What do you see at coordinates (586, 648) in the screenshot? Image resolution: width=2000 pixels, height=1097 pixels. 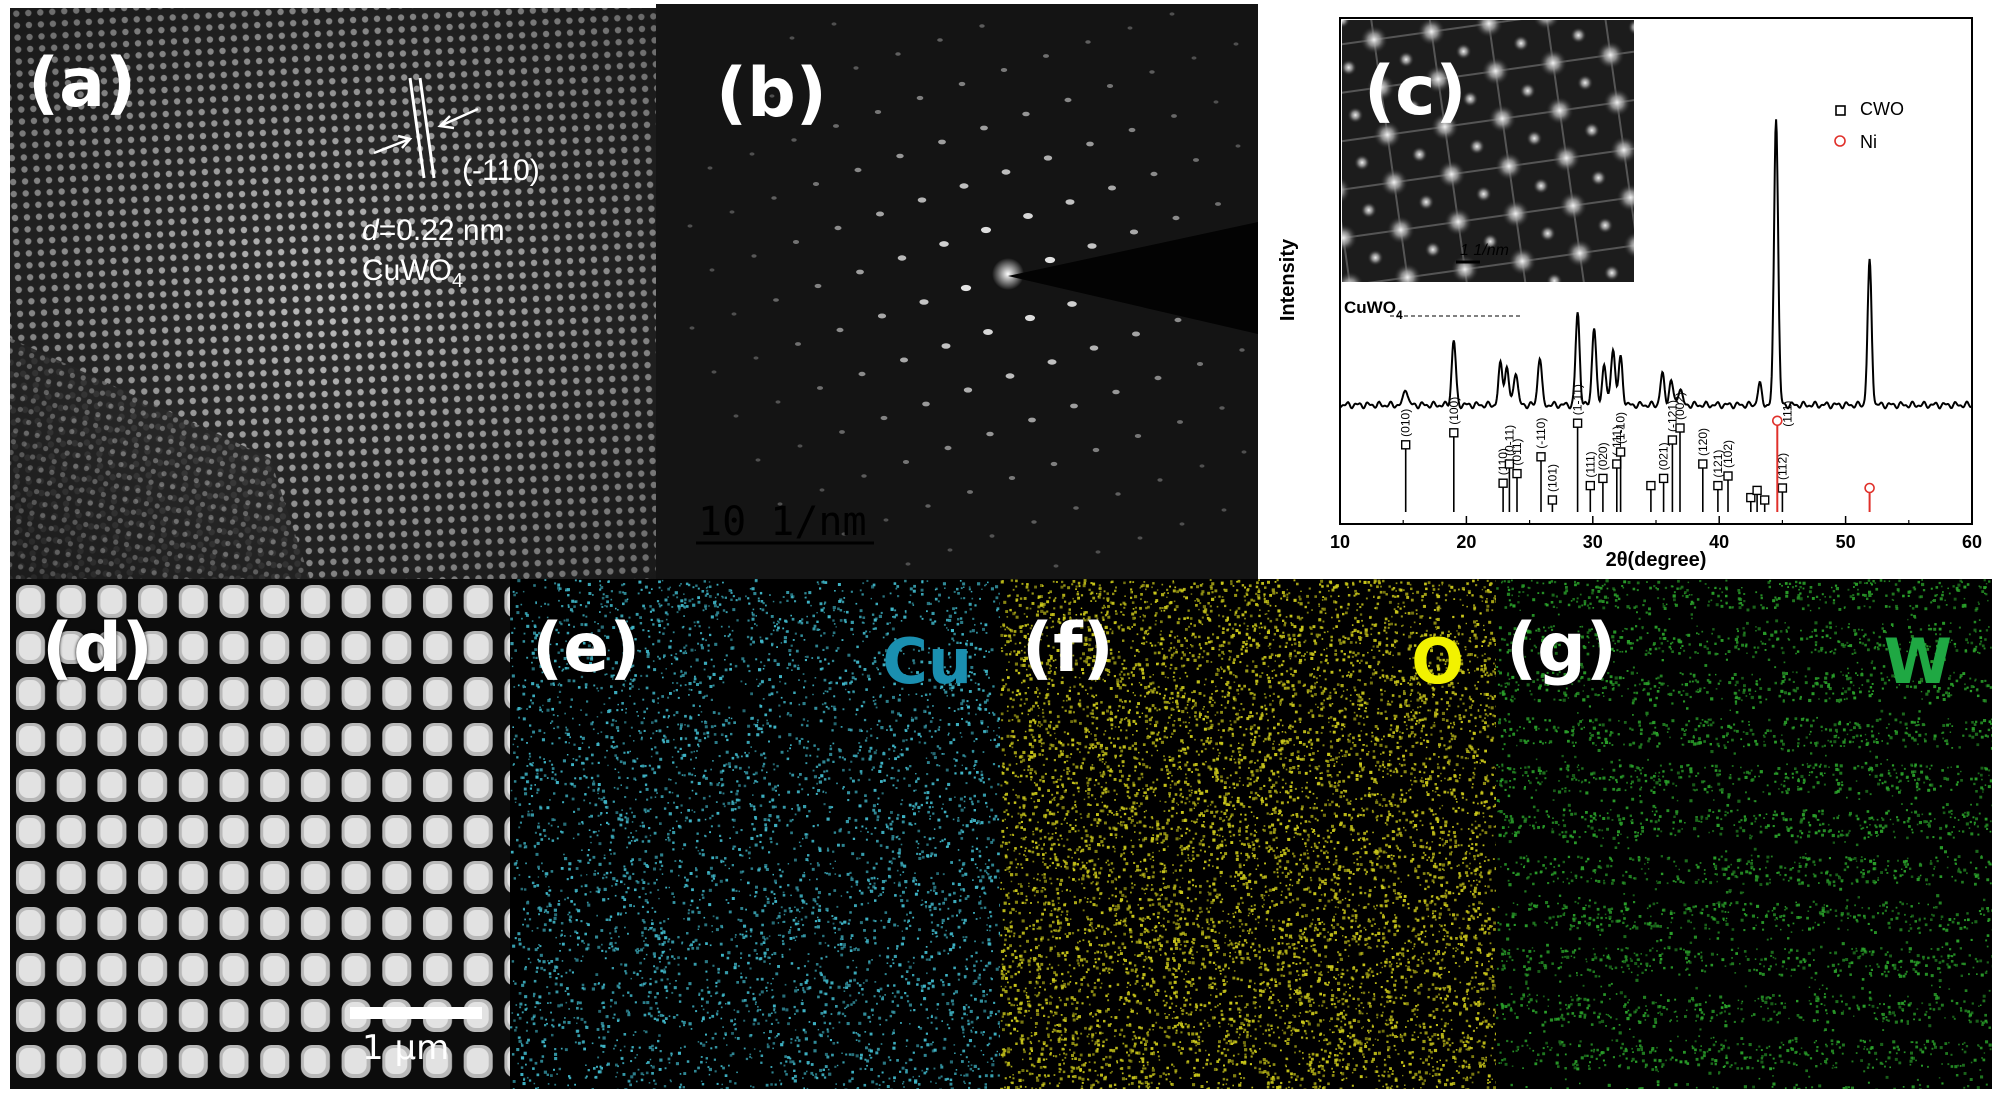 I see `panel-e-label: (e)` at bounding box center [586, 648].